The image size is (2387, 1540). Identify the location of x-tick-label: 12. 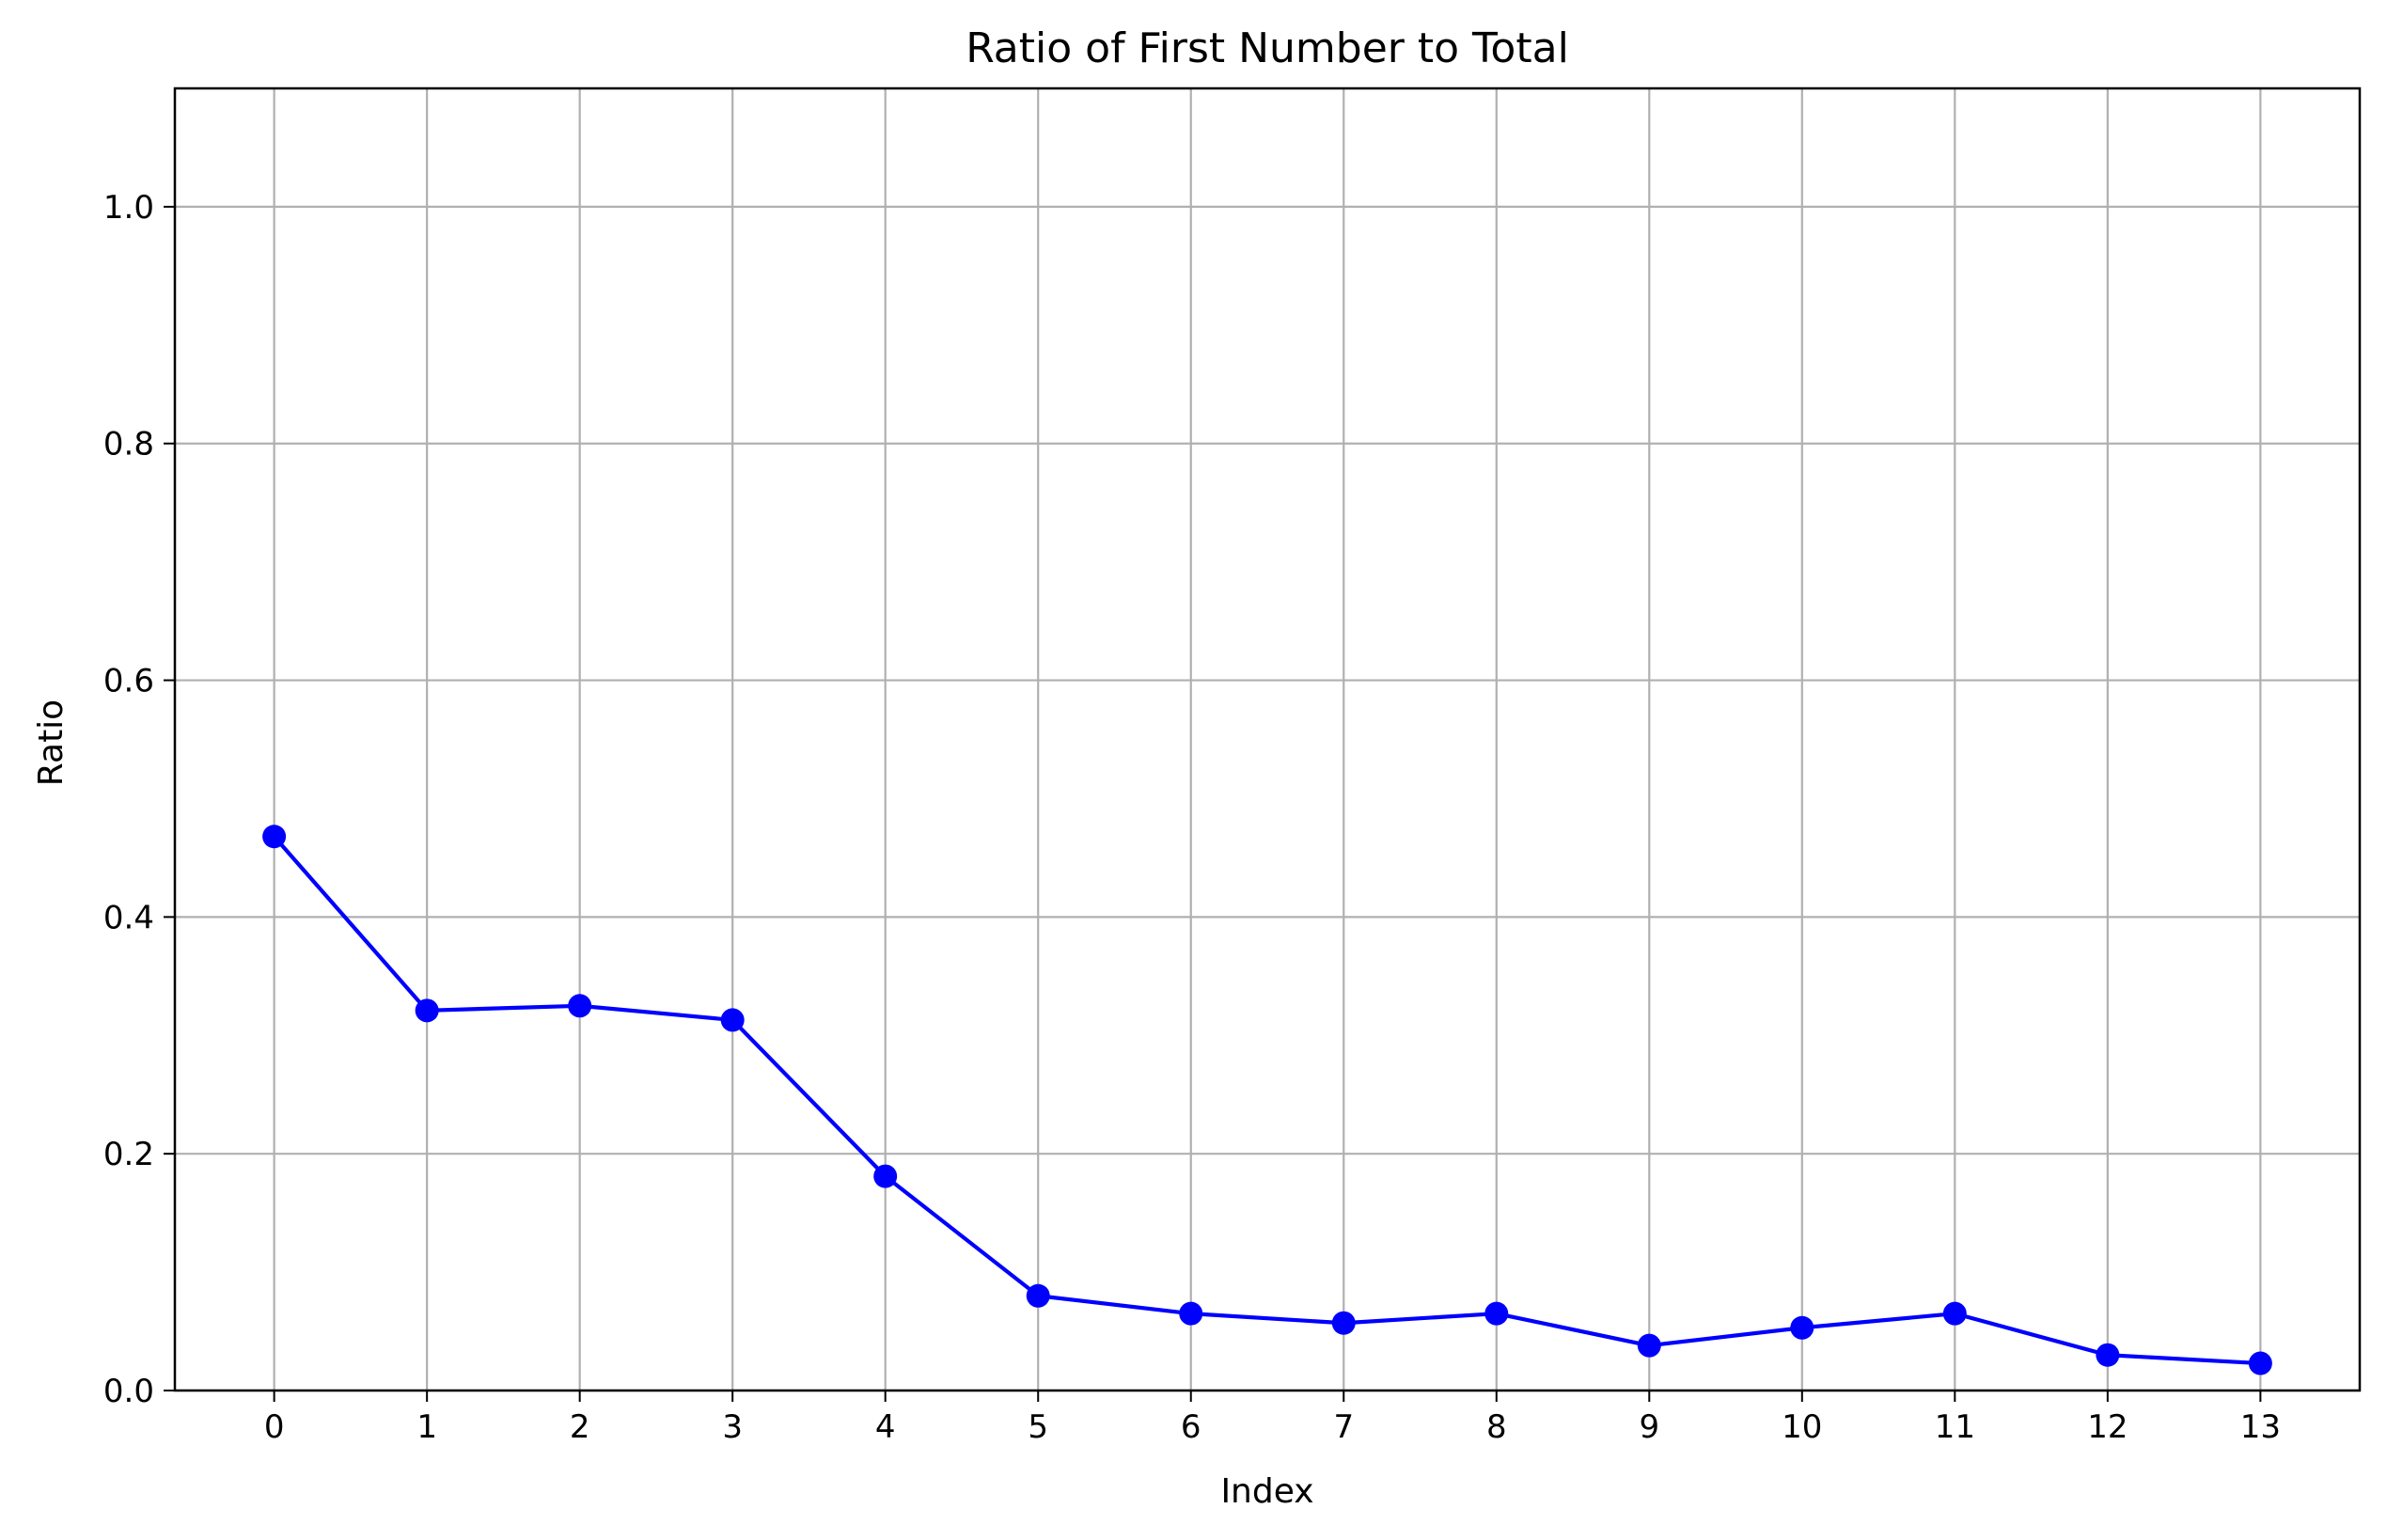
(2107, 1427).